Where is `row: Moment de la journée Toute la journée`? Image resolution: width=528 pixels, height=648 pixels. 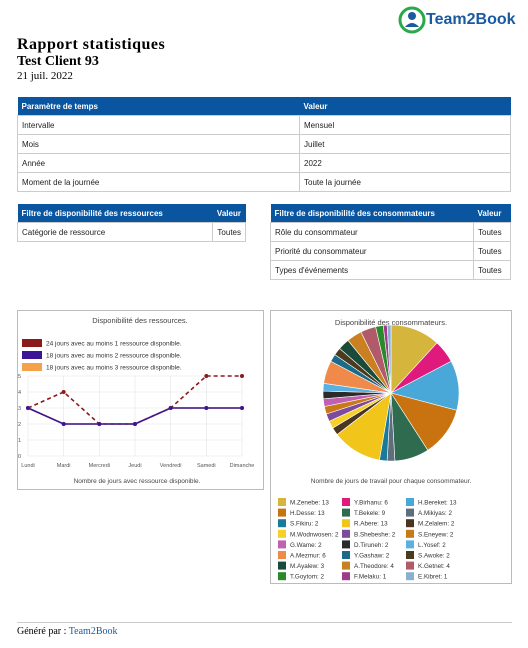
row: Moment de la journée Toute la journée is located at coordinates (264, 182).